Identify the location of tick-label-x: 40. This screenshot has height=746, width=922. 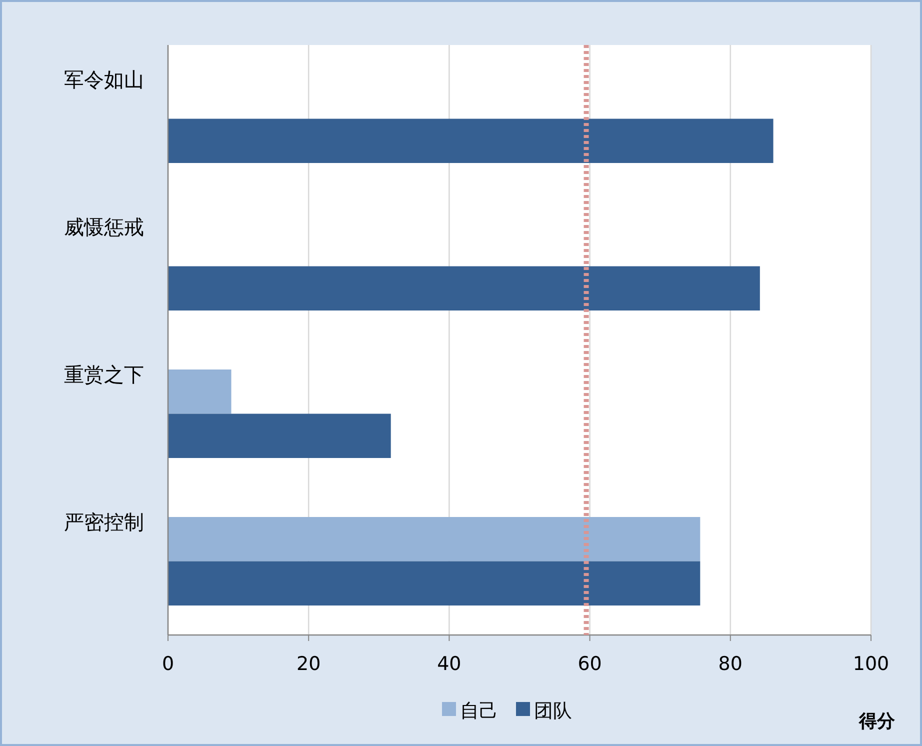
(449, 664).